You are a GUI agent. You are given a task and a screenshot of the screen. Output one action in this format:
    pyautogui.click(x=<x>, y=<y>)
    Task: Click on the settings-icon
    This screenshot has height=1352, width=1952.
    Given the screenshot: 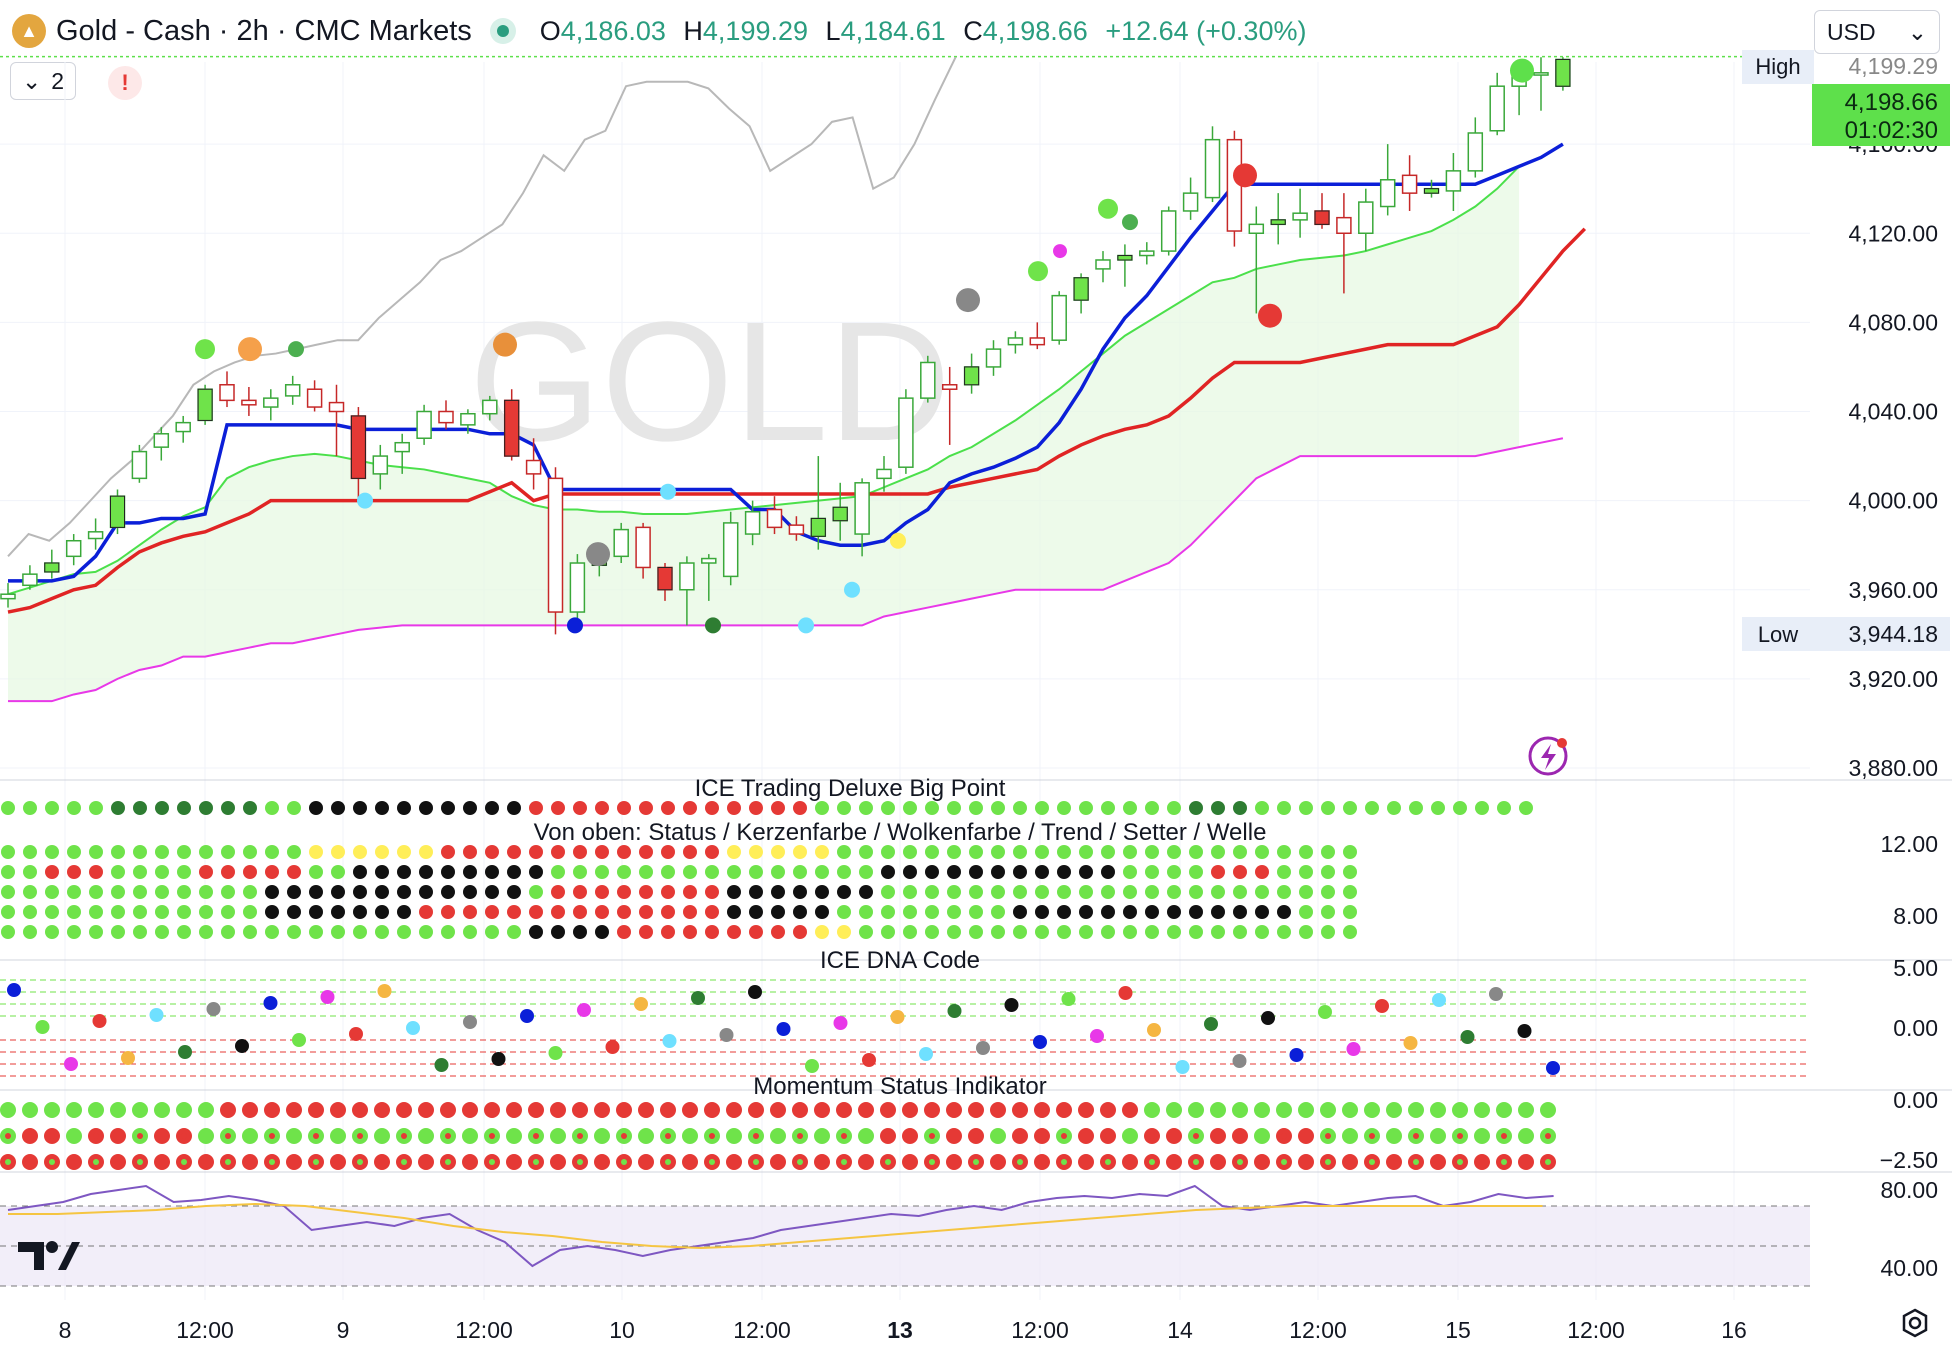 What is the action you would take?
    pyautogui.click(x=1915, y=1325)
    